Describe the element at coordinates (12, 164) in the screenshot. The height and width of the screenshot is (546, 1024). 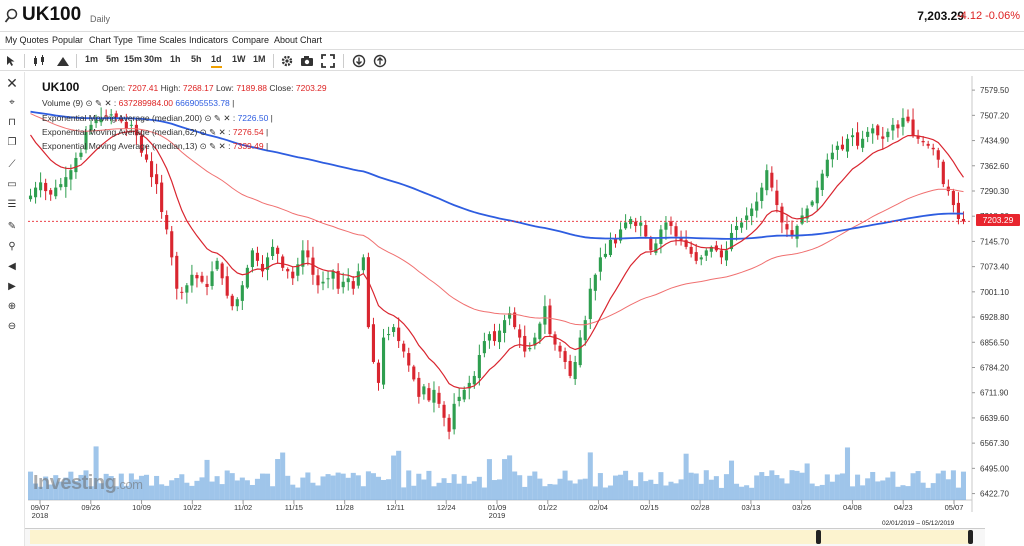
I see `trendline-icon: ⟋` at that location.